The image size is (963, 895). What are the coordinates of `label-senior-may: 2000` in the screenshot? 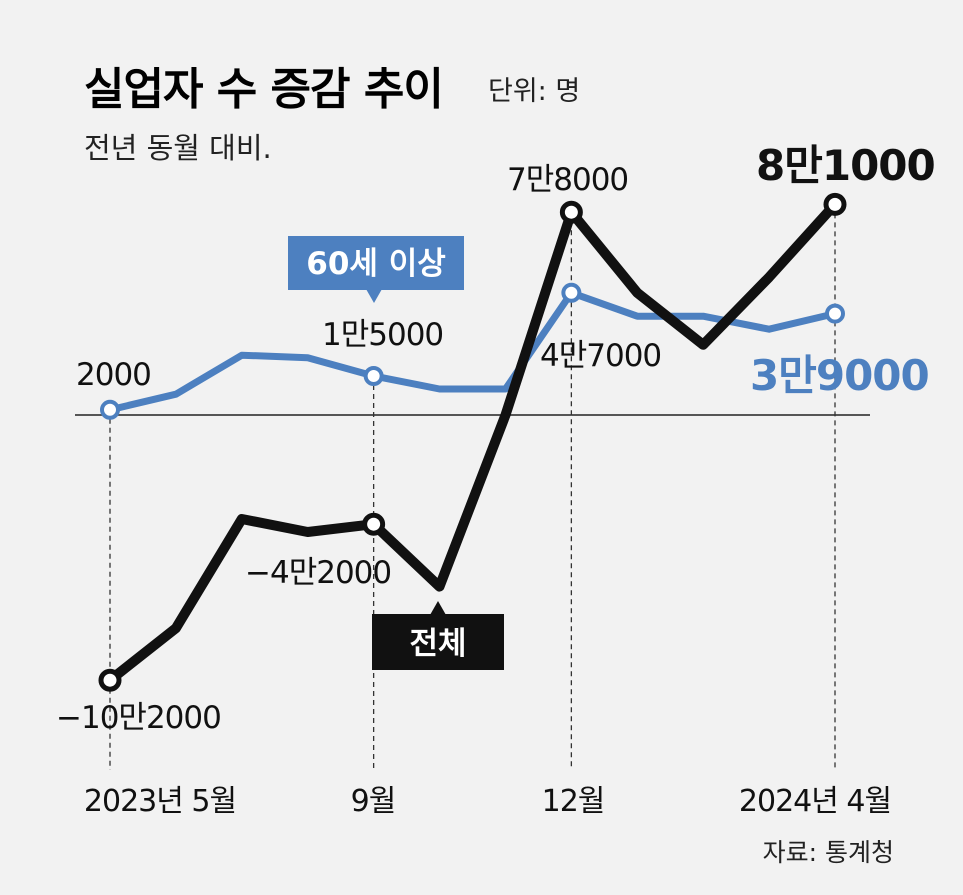 It's located at (113, 375).